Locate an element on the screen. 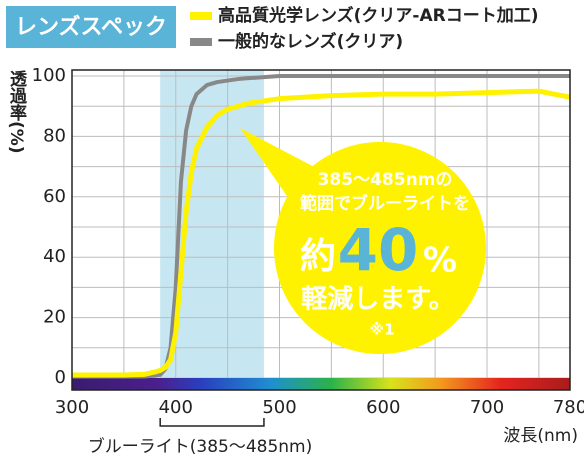  chart-title: レンズスペック is located at coordinates (91, 27).